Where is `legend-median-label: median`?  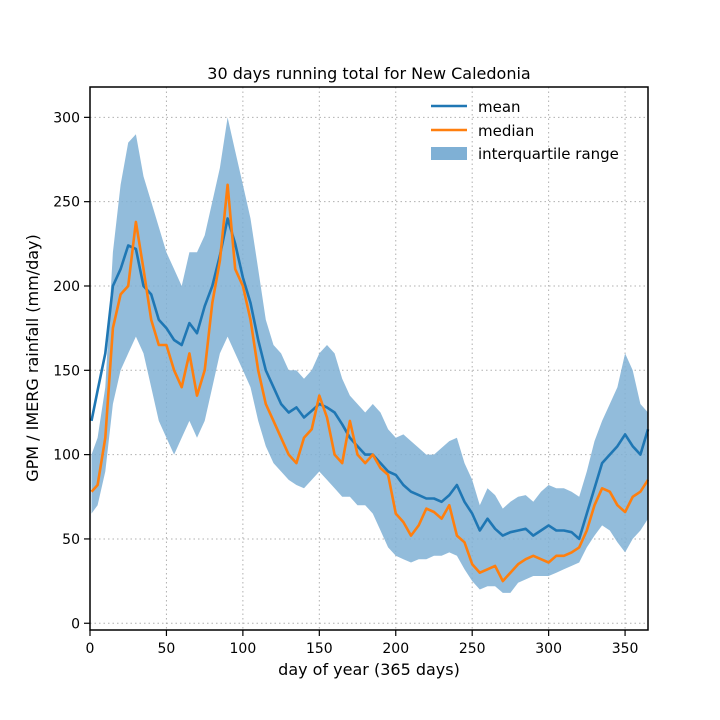
legend-median-label: median is located at coordinates (506, 131).